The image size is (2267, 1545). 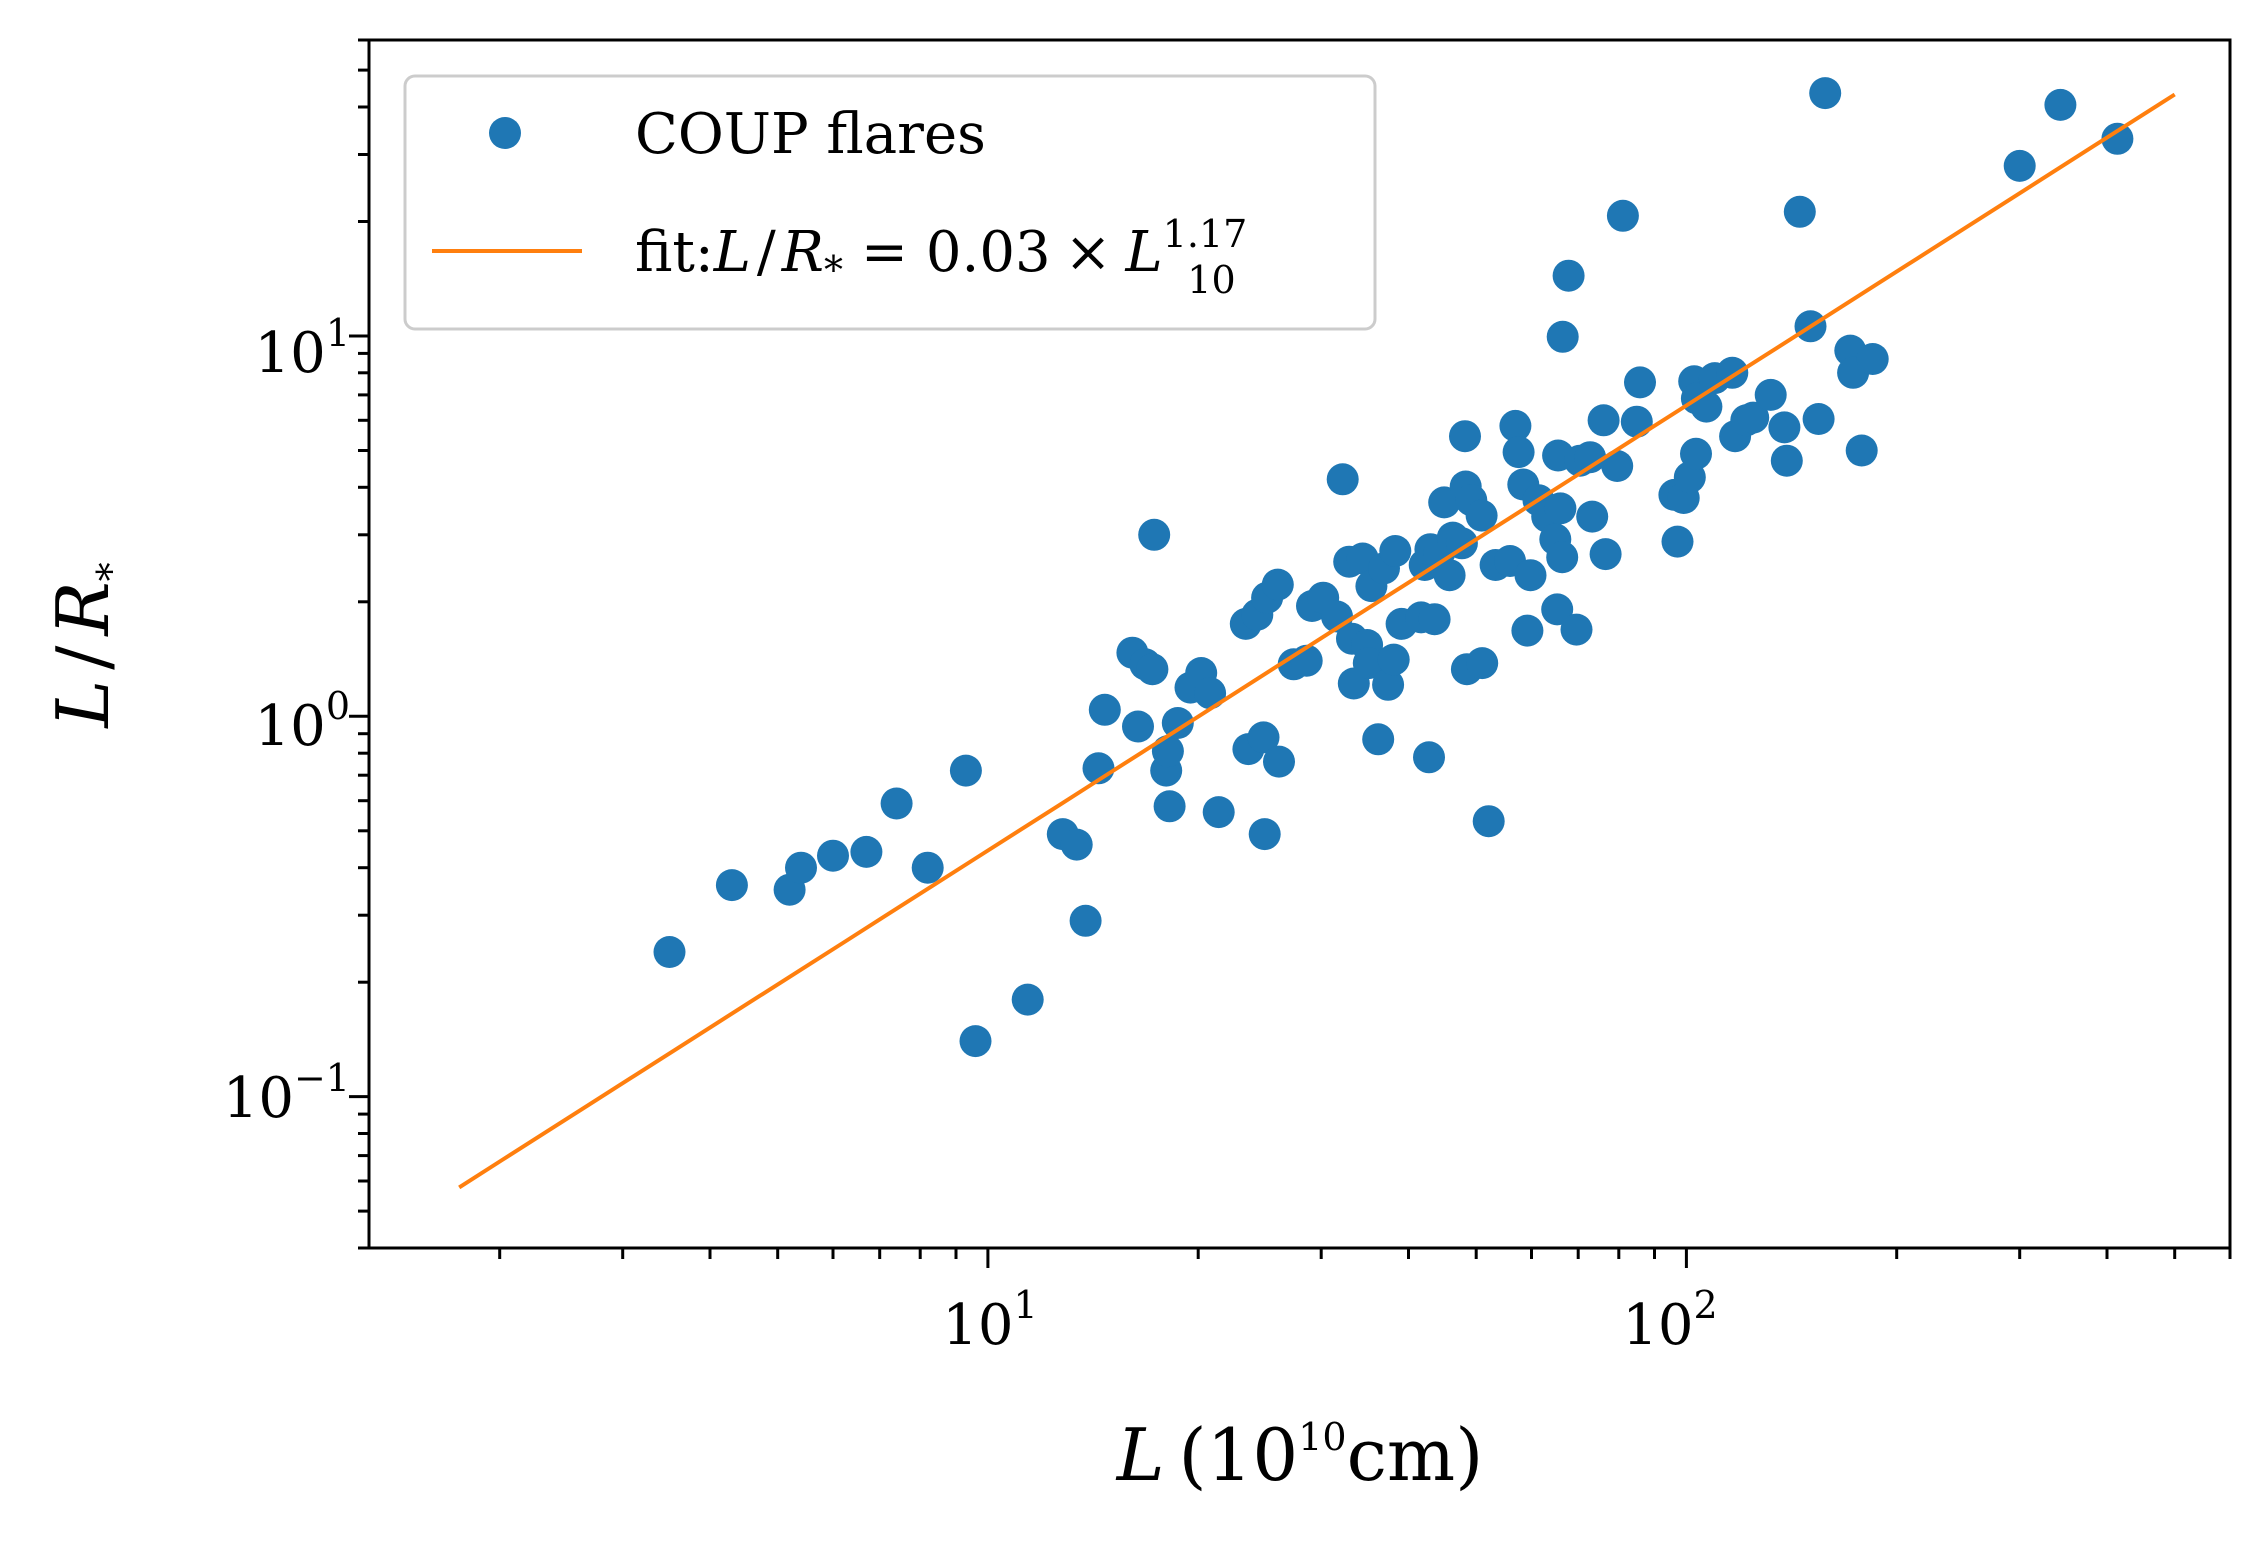 What do you see at coordinates (810, 134) in the screenshot?
I see `legend-scatter-label: COUP flares` at bounding box center [810, 134].